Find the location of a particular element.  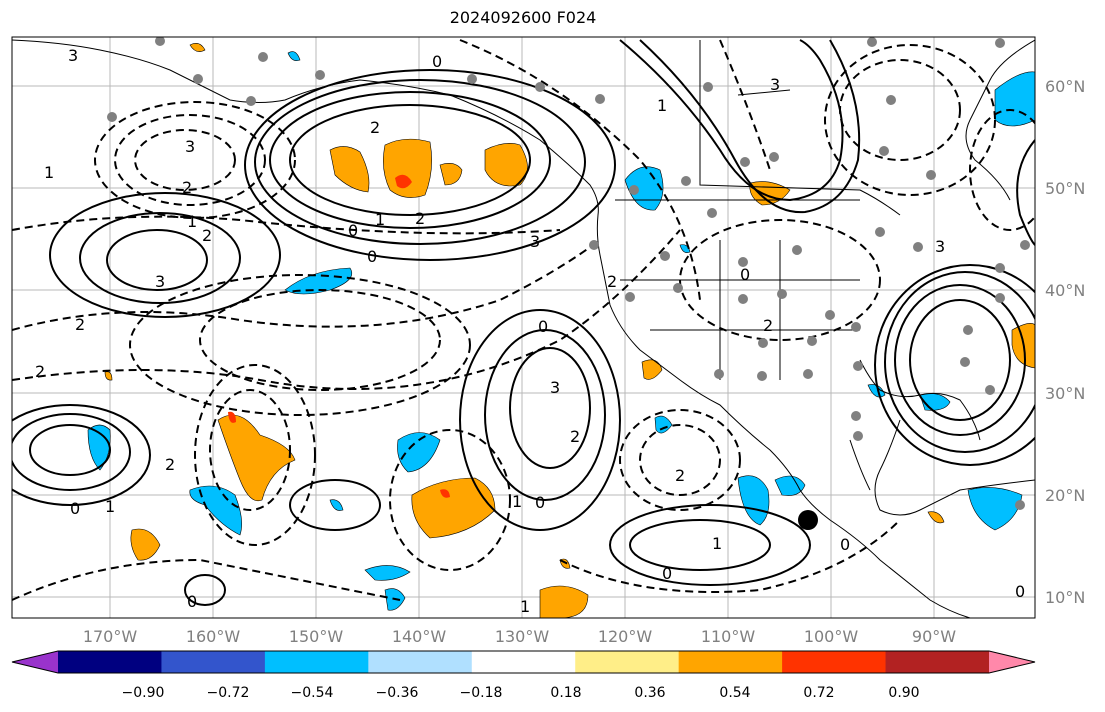

lon-tick-label: 150°W is located at coordinates (316, 636).